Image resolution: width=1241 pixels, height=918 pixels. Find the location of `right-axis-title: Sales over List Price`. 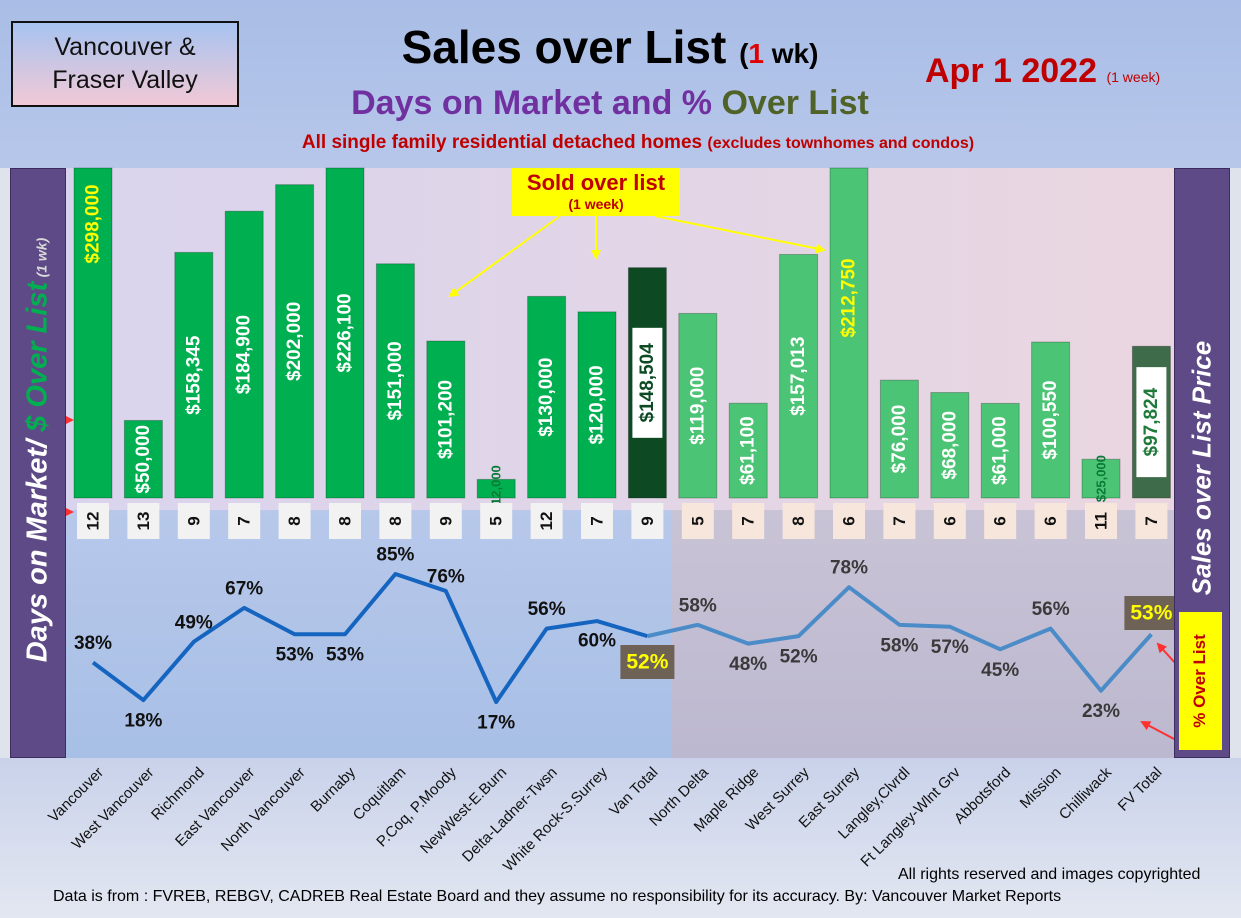

right-axis-title: Sales over List Price is located at coordinates (1201, 468).